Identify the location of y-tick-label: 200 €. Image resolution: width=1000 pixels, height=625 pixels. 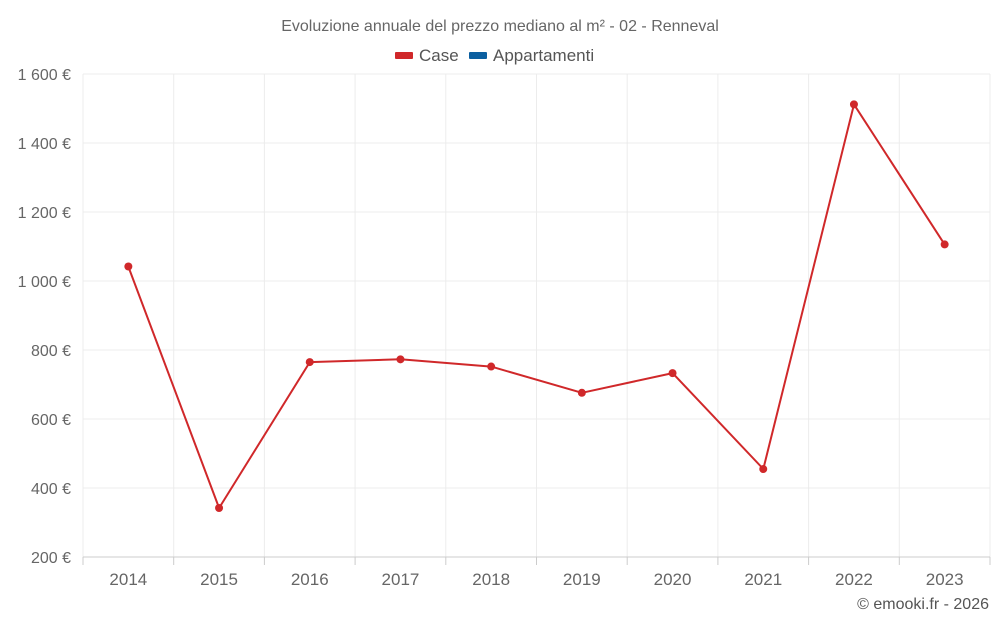
(51, 558).